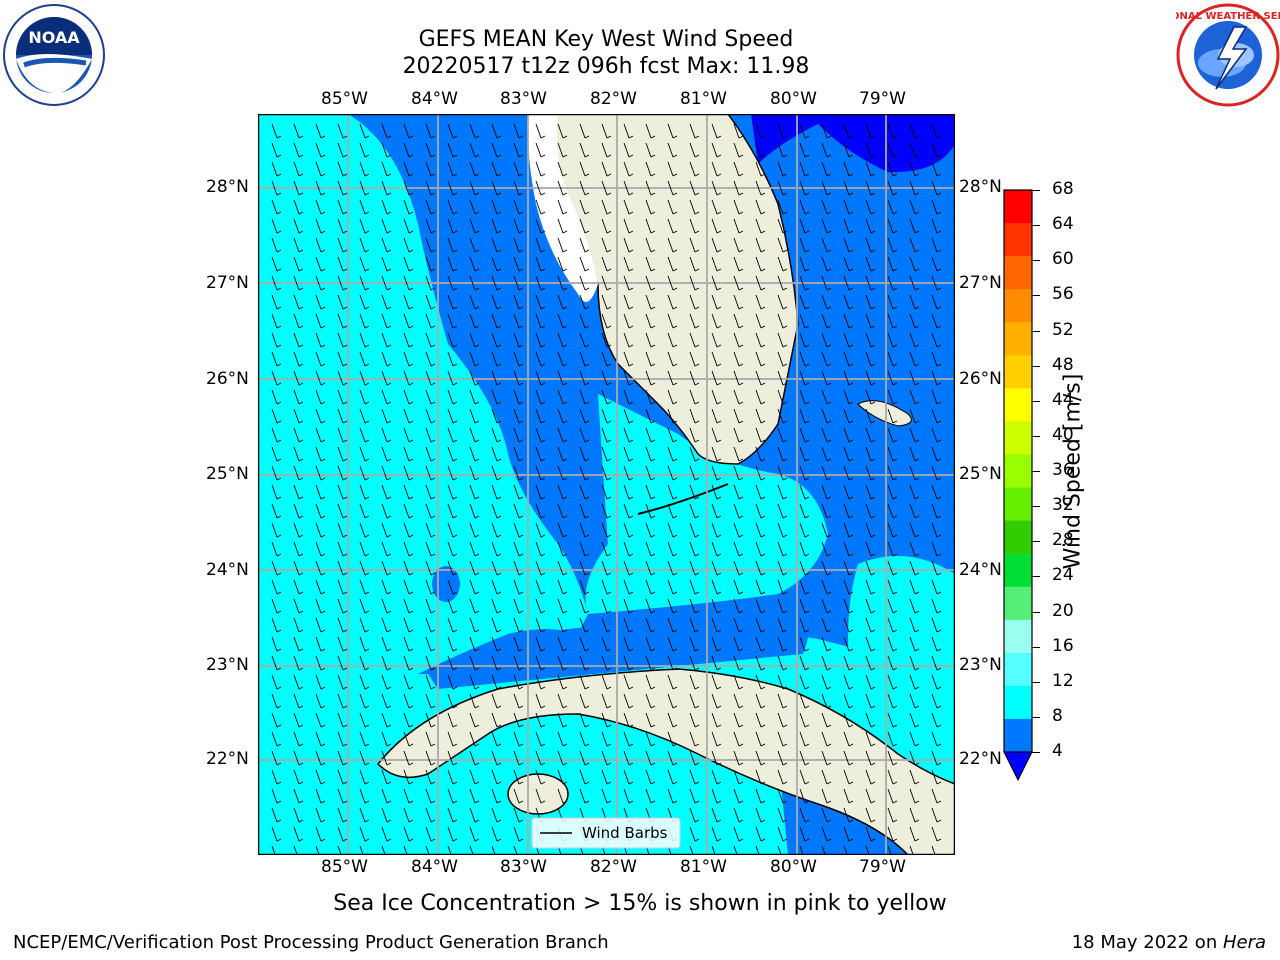 Image resolution: width=1280 pixels, height=960 pixels. Describe the element at coordinates (1018, 240) in the screenshot. I see `colorbar-segment` at that location.